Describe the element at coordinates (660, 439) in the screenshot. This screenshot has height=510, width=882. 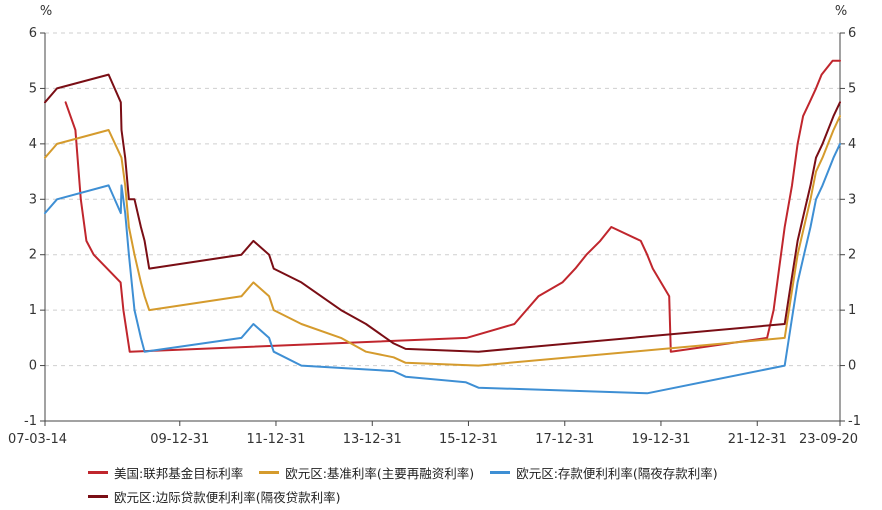
I see `x-tick-label: 19-12-31` at that location.